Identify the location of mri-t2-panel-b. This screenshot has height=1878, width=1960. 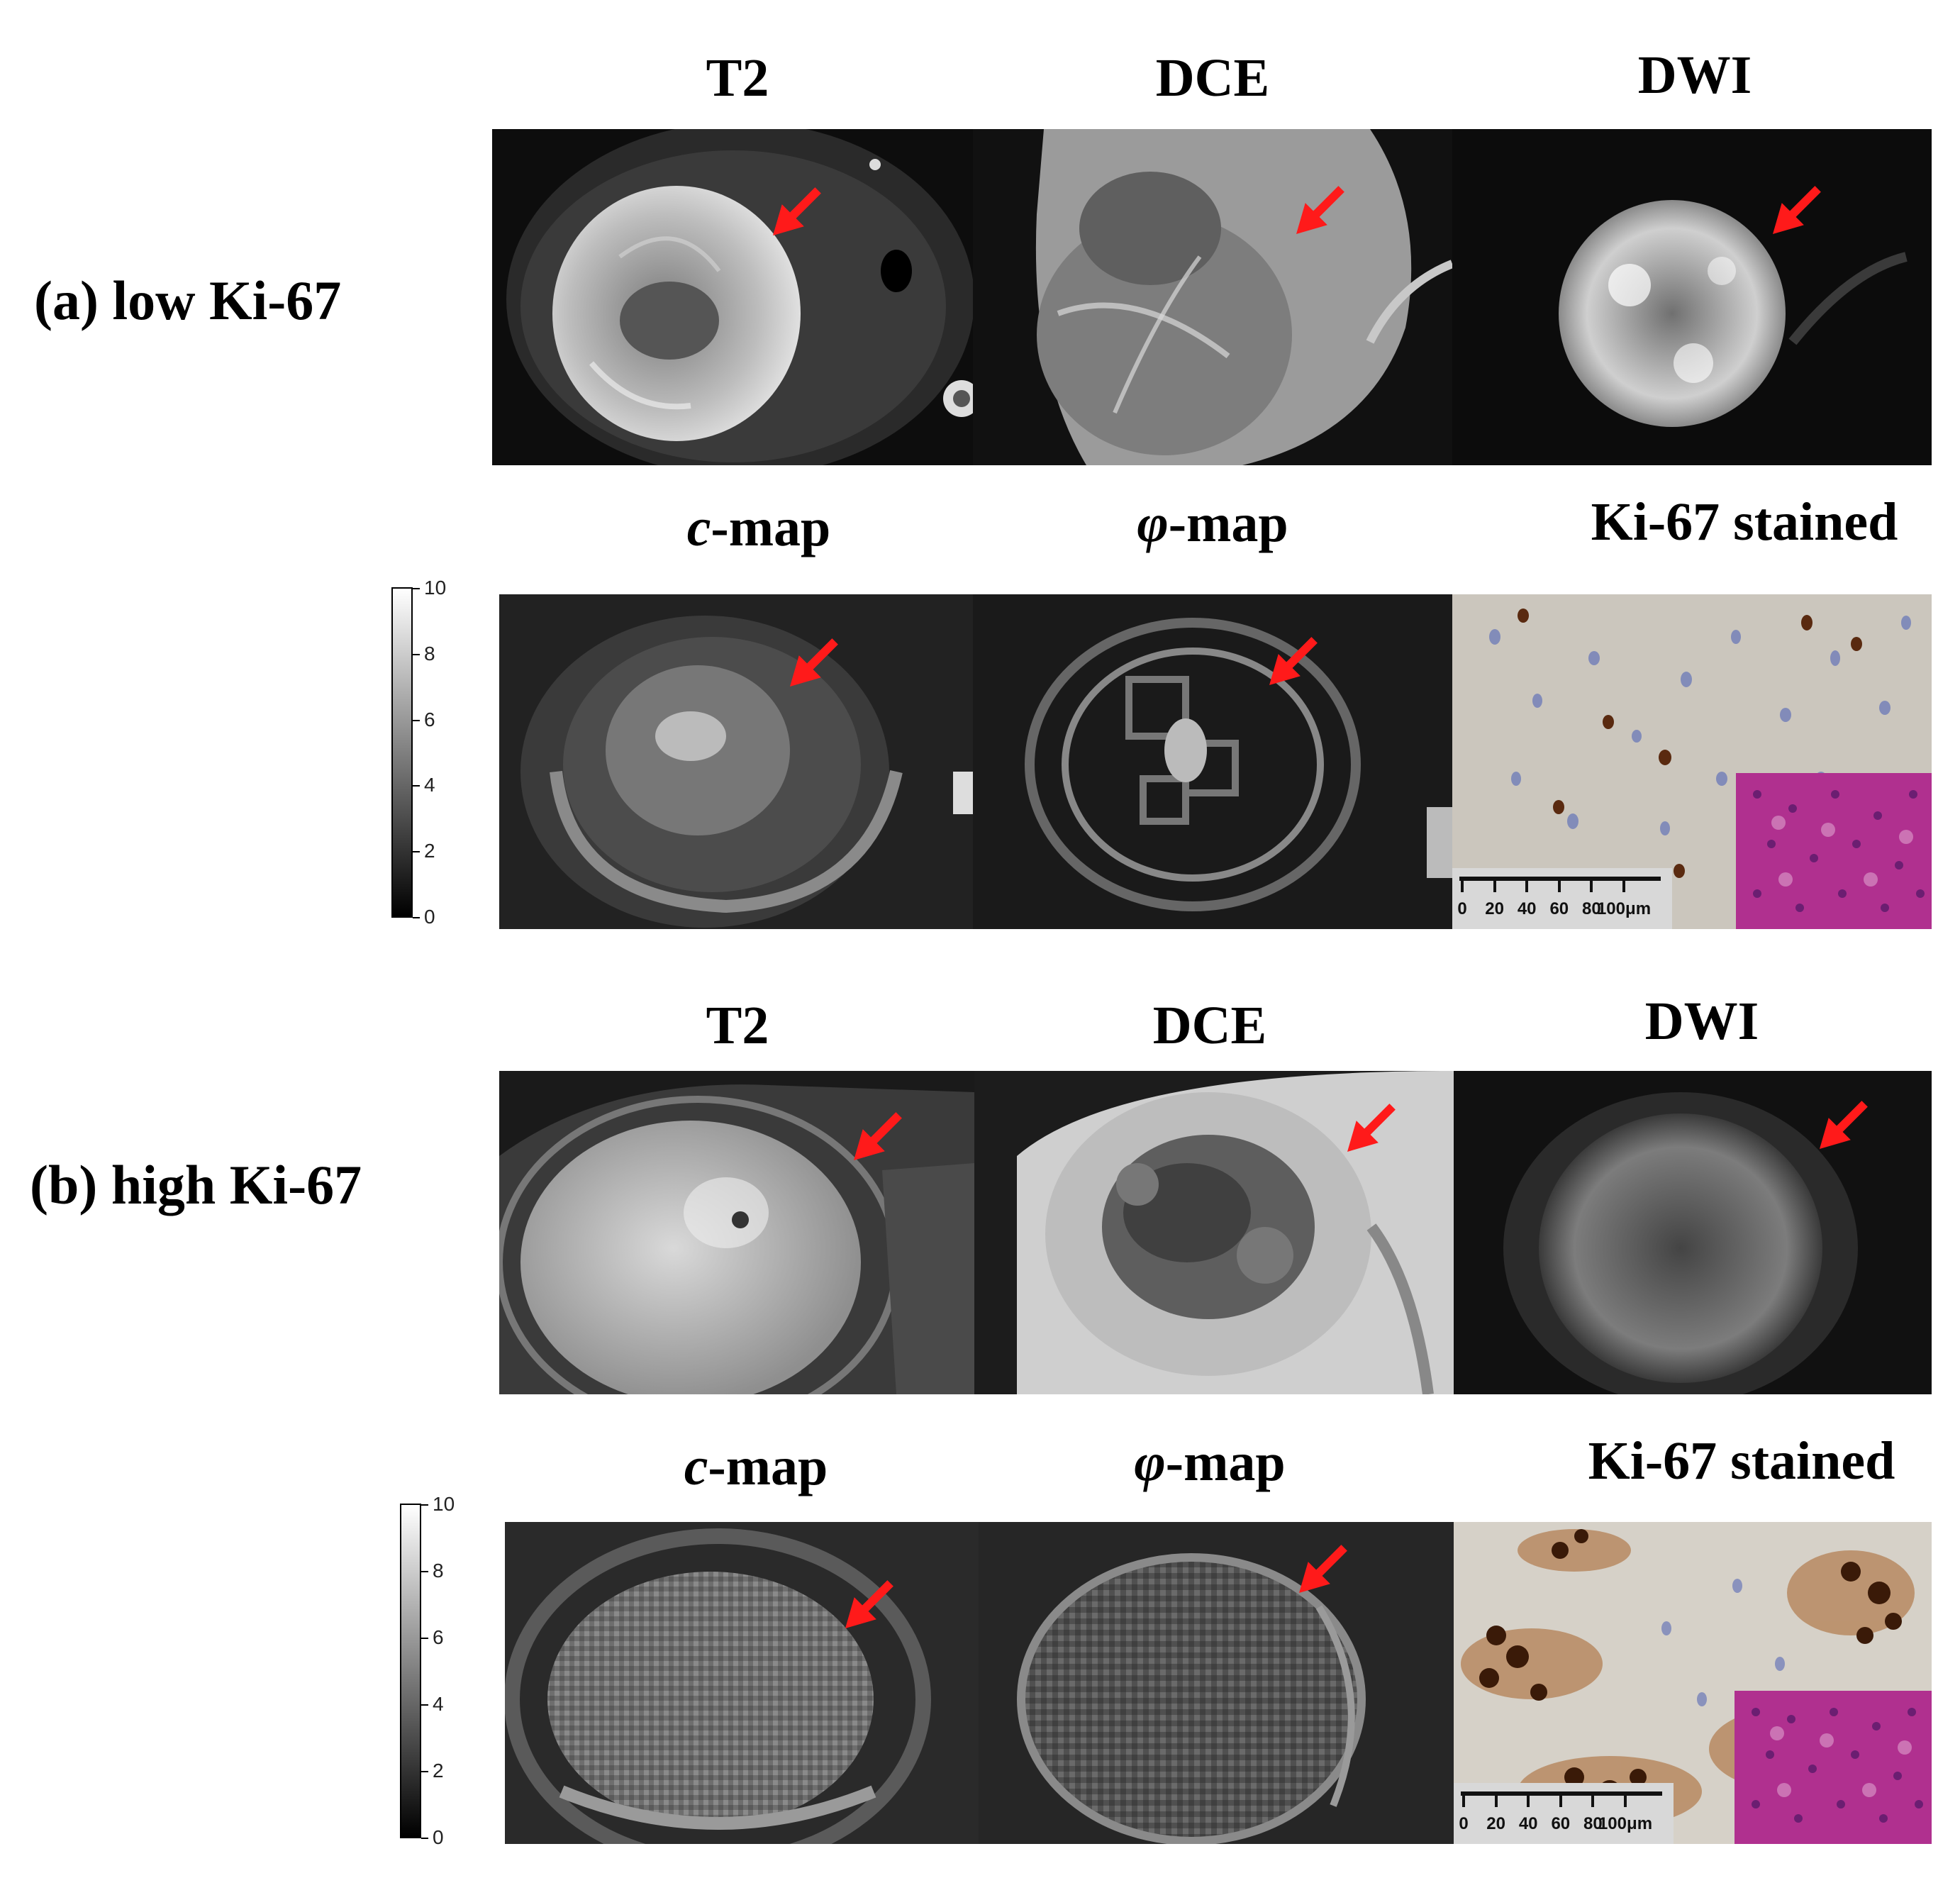
(736, 1232).